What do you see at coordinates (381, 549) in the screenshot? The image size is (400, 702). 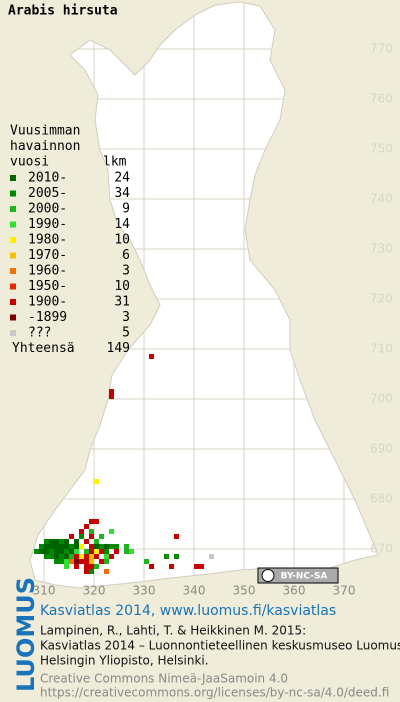 I see `y-tick-label: 670` at bounding box center [381, 549].